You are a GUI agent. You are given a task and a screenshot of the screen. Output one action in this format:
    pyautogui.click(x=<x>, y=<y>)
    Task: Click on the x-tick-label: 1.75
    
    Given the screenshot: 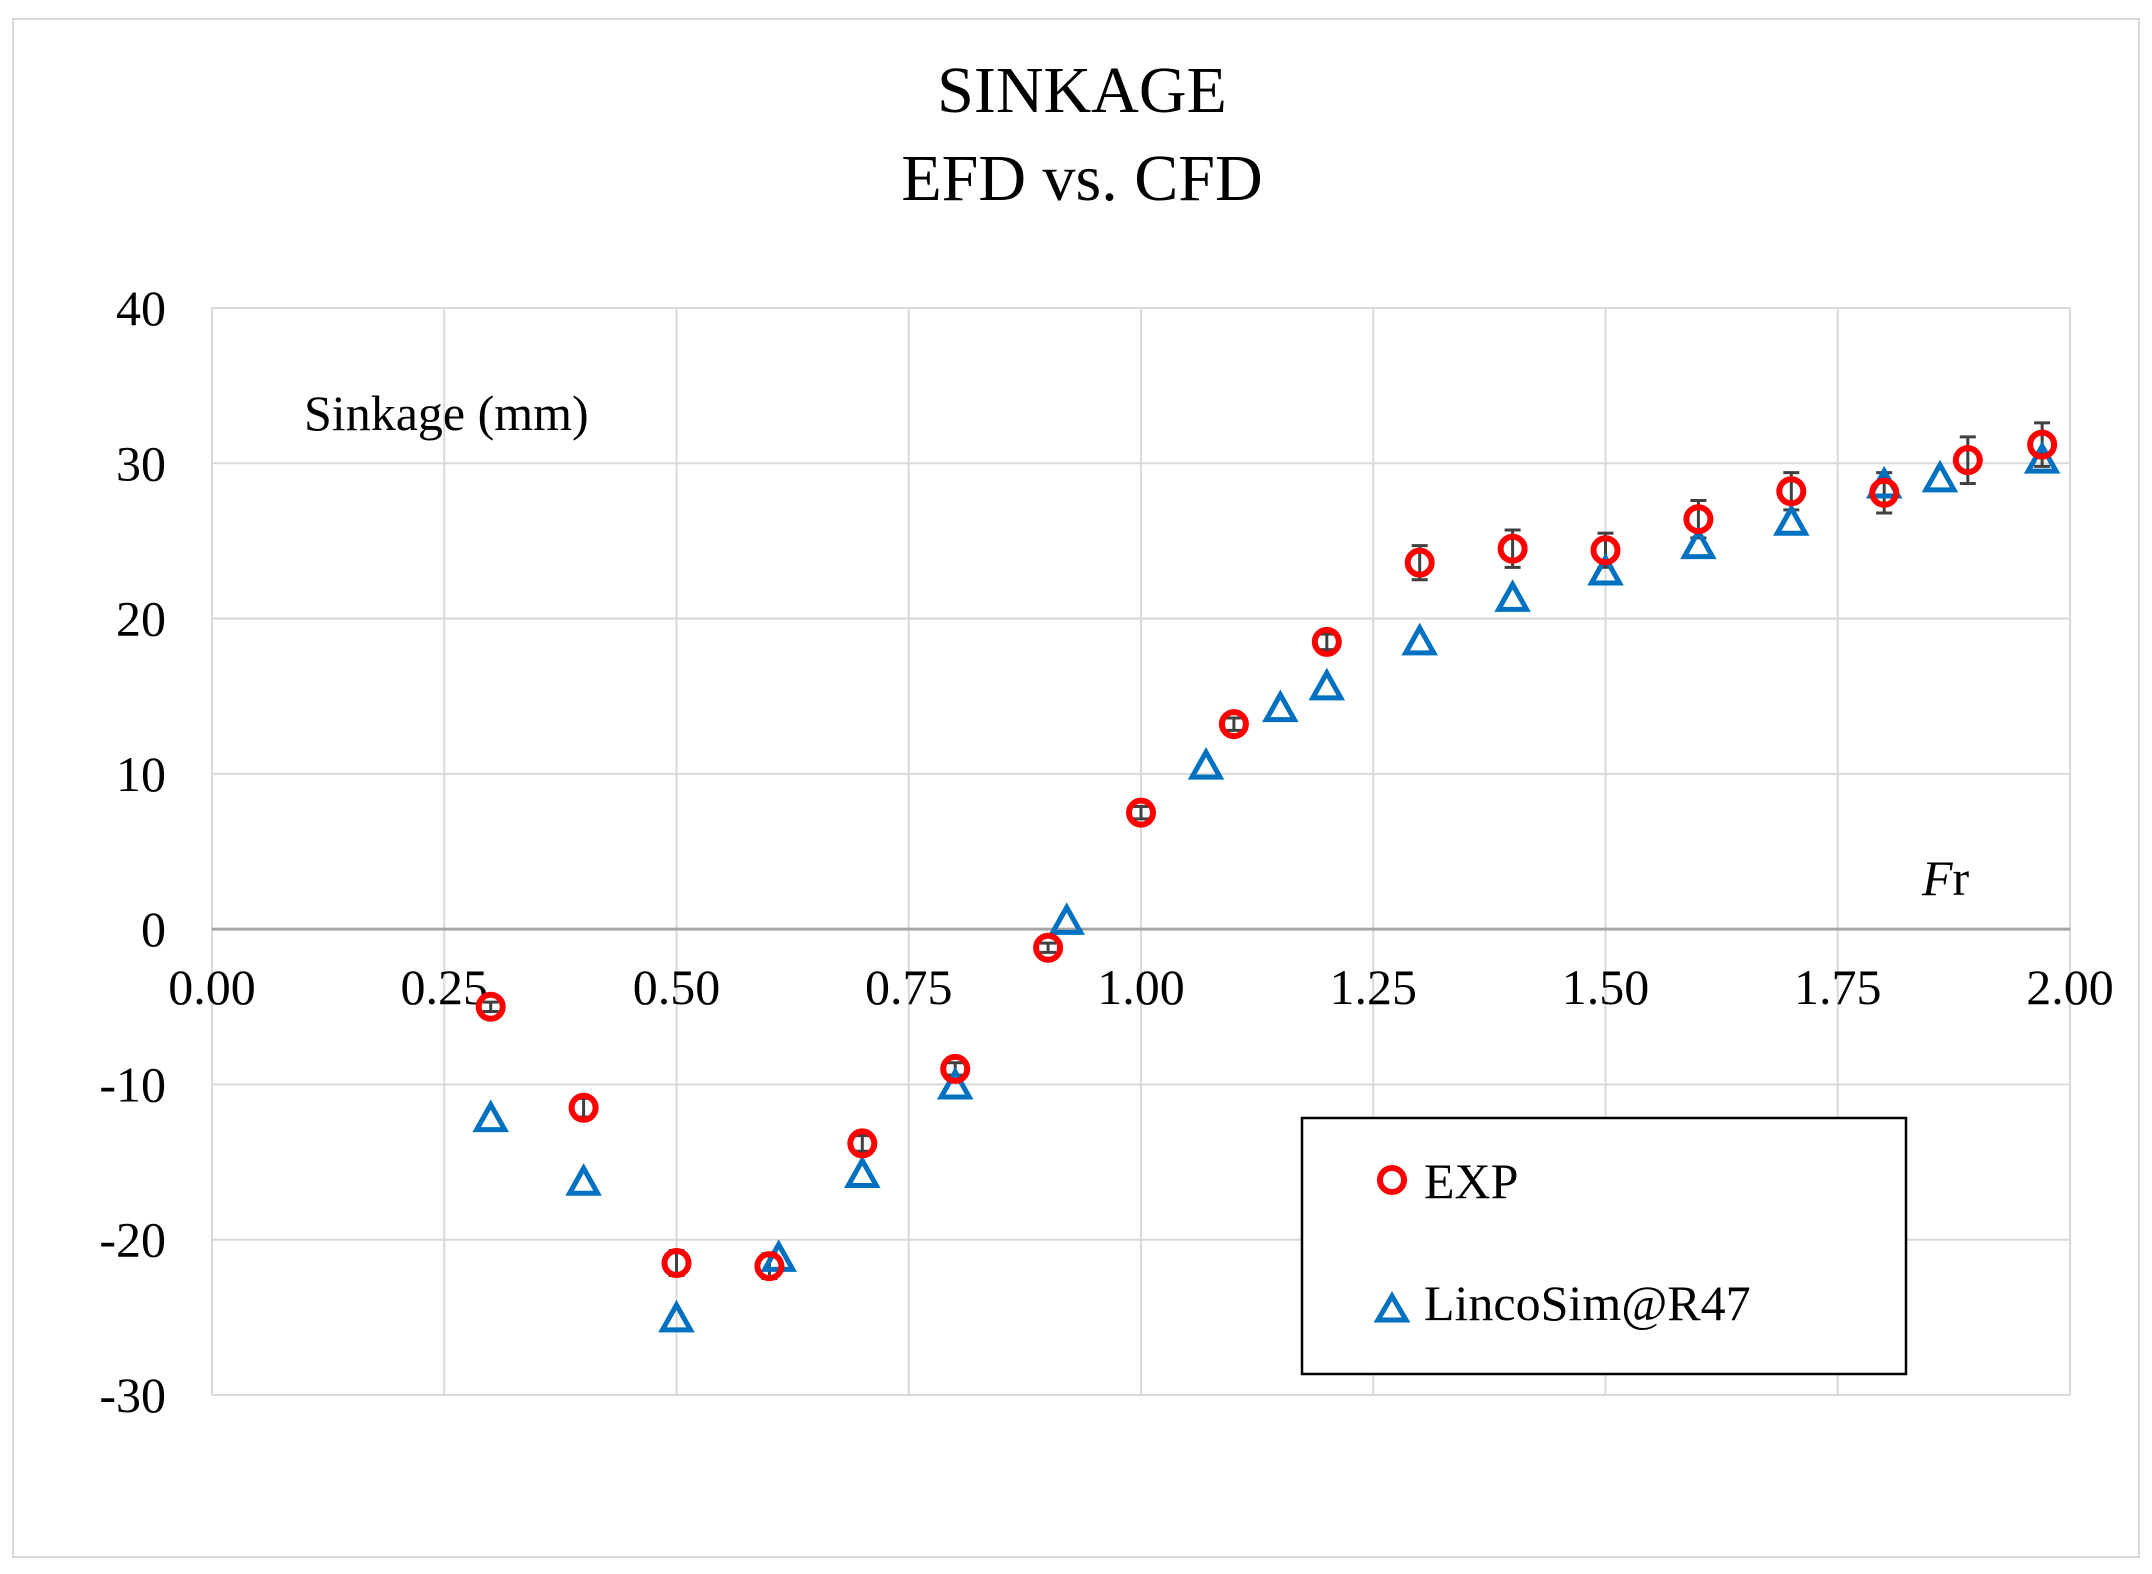 What is the action you would take?
    pyautogui.click(x=1838, y=987)
    